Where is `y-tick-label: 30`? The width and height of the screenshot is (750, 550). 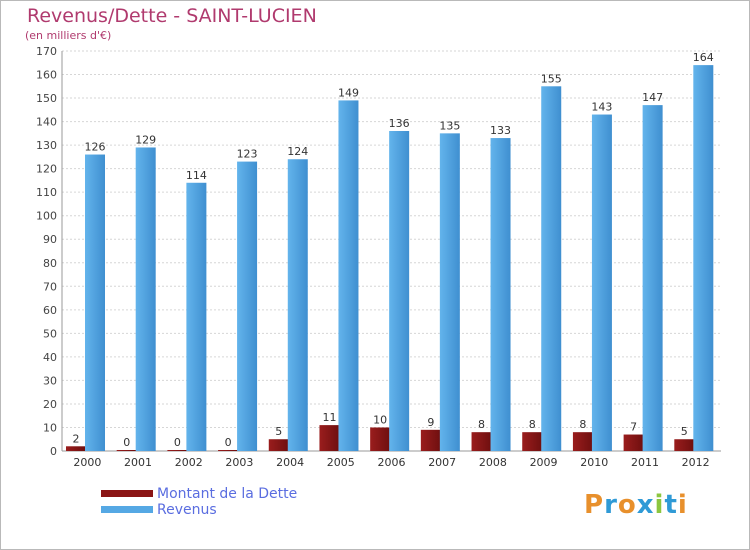
y-tick-label: 30 is located at coordinates (50, 380).